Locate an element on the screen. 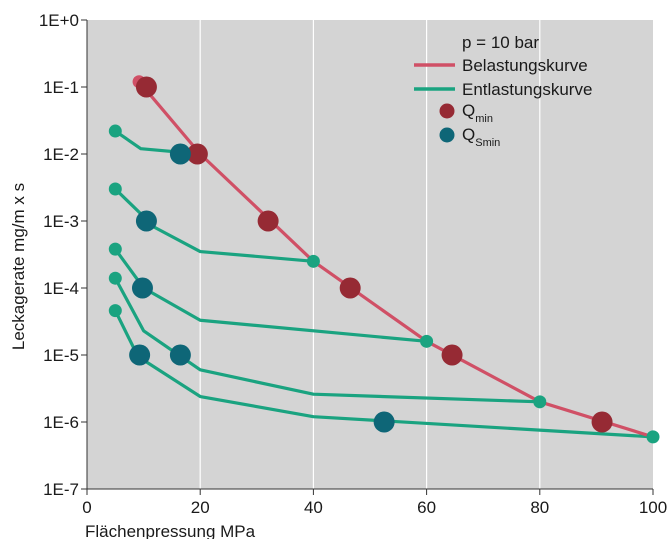 The height and width of the screenshot is (544, 670). legend-label: Belastungskurve is located at coordinates (525, 65).